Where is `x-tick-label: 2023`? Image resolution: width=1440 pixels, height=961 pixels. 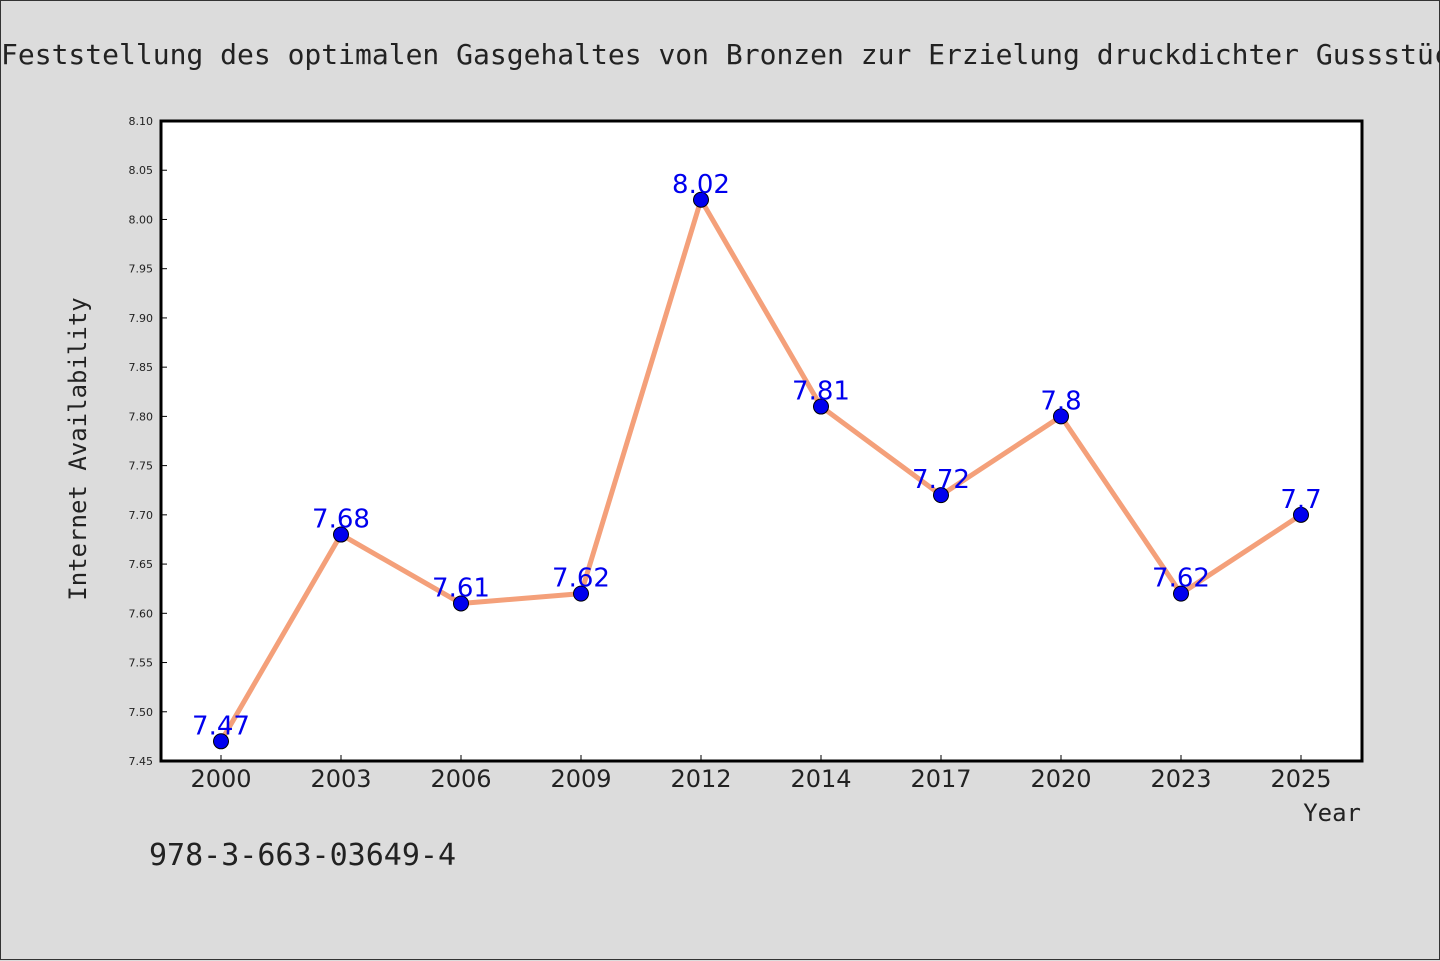
x-tick-label: 2023 is located at coordinates (1180, 779).